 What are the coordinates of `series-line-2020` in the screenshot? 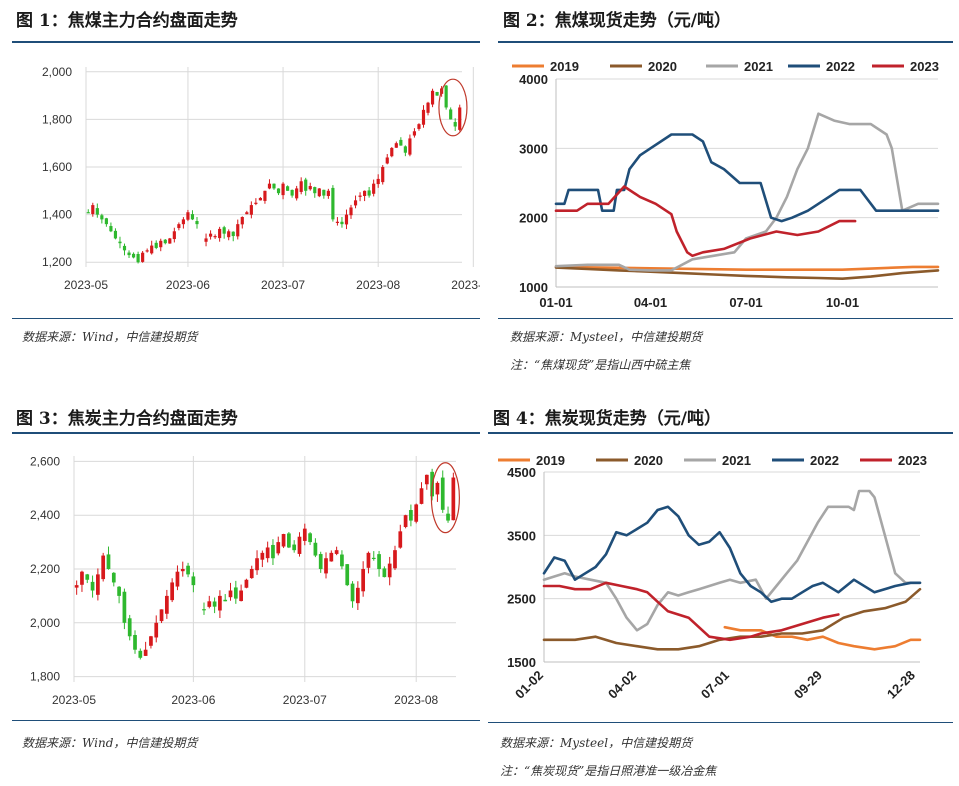 It's located at (732, 619).